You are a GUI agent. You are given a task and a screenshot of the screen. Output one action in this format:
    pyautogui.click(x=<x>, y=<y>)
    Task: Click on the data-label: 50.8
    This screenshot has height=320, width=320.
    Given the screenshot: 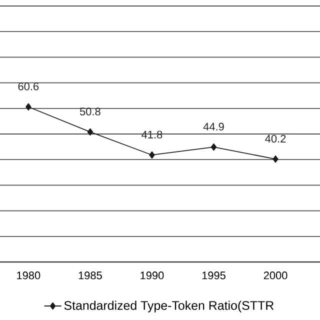 What is the action you would take?
    pyautogui.click(x=90, y=112)
    